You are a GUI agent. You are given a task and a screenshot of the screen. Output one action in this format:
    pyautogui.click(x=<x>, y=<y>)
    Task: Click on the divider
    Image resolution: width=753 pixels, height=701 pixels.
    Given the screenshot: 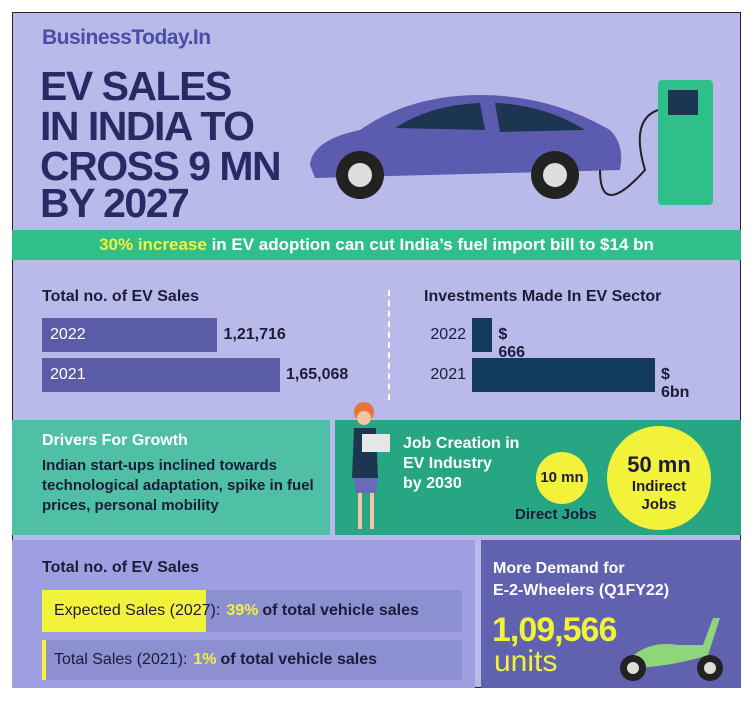 What is the action you would take?
    pyautogui.click(x=389, y=345)
    